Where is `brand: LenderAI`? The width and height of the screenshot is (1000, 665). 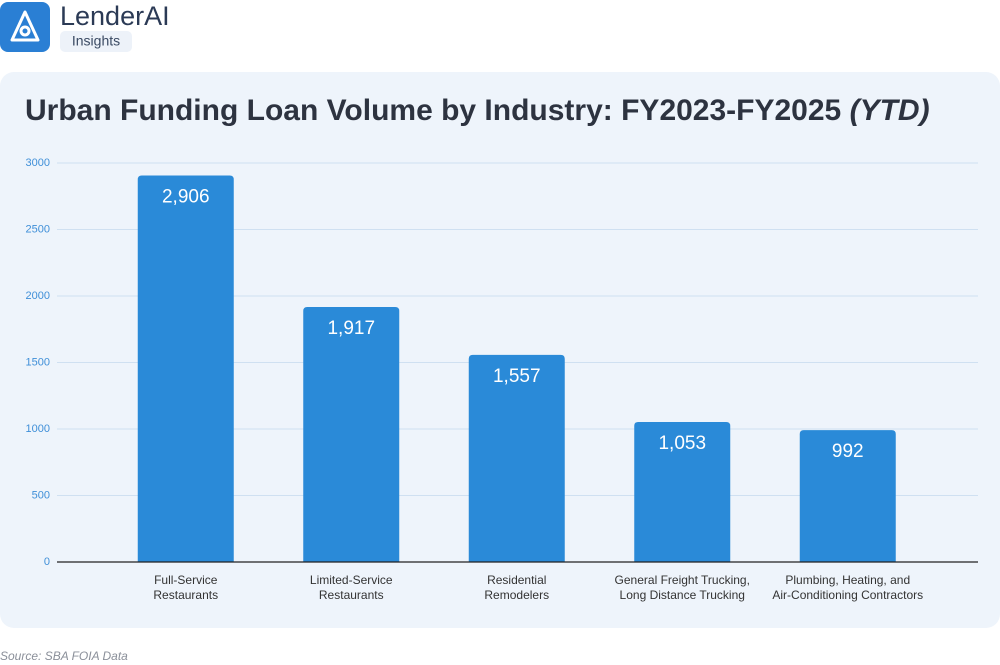
brand: LenderAI is located at coordinates (115, 16).